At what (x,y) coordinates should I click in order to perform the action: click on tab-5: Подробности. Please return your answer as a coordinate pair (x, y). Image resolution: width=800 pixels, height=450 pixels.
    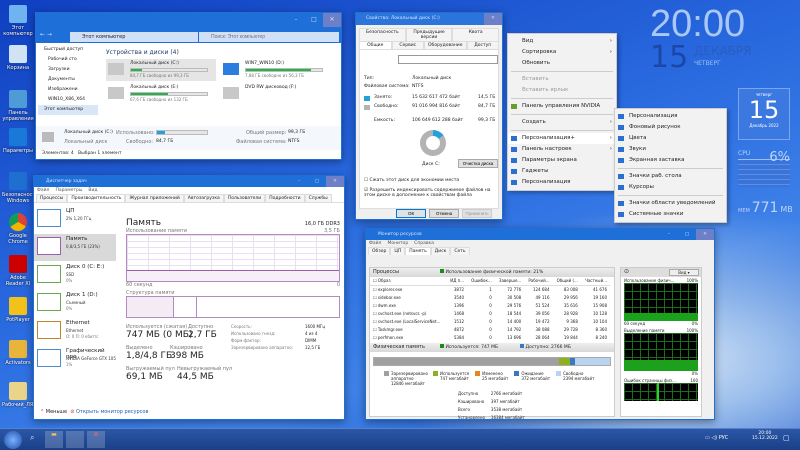
    Looking at the image, I should click on (285, 198).